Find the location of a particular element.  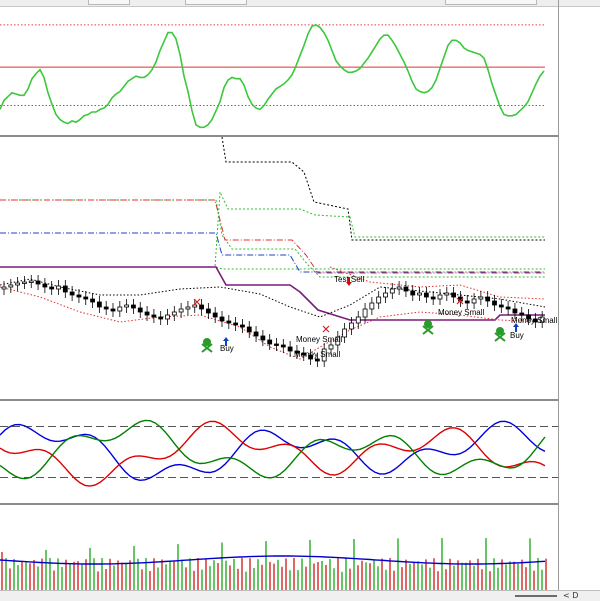

green-stop-line is located at coordinates (272, 229).